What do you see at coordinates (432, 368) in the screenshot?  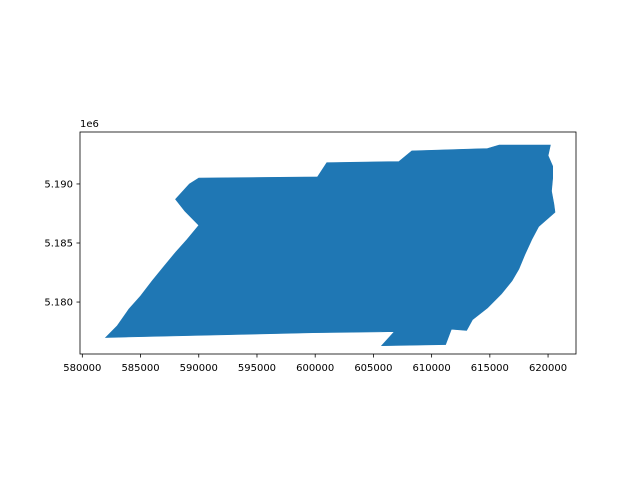 I see `x-tick-label: 610000` at bounding box center [432, 368].